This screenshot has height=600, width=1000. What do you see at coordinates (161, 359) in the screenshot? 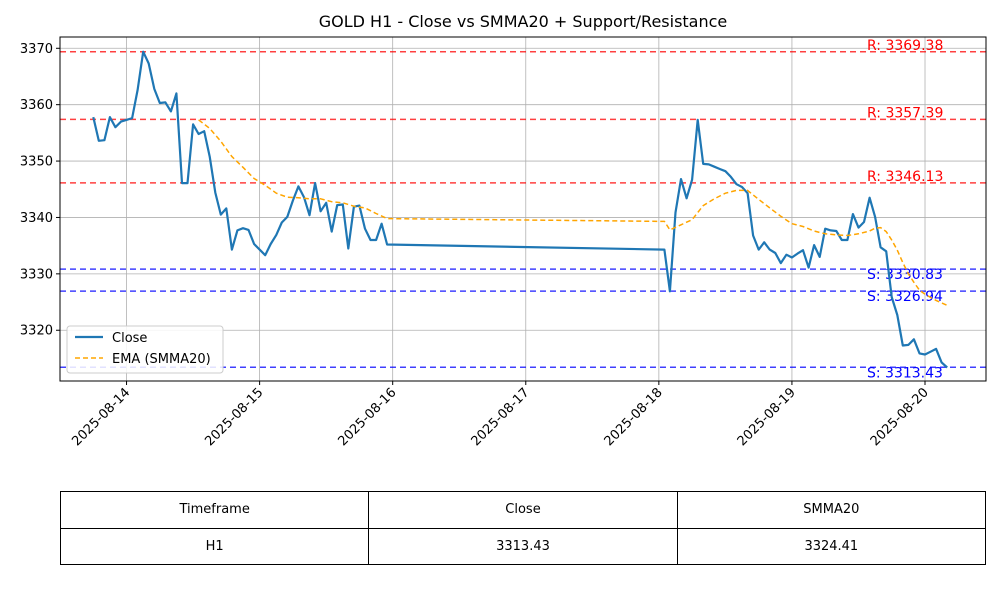
I see `legend-label-smma20: EMA (SMMA20)` at bounding box center [161, 359].